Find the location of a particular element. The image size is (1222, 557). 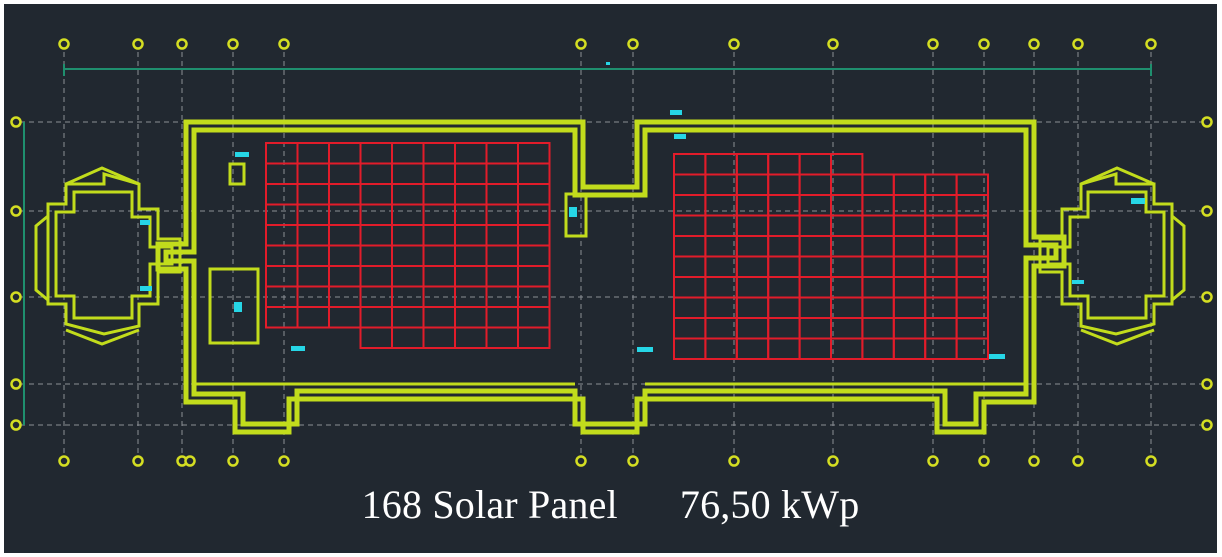

east-wing-inner is located at coordinates (1106, 255).